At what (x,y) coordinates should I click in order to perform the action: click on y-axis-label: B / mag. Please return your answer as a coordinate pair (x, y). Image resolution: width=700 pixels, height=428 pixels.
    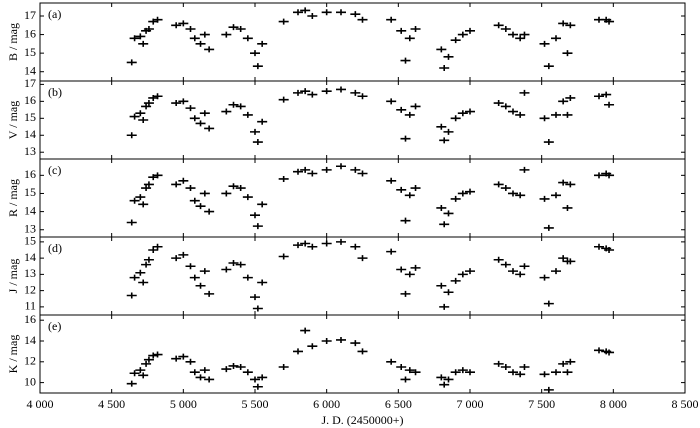
    Looking at the image, I should click on (13, 42).